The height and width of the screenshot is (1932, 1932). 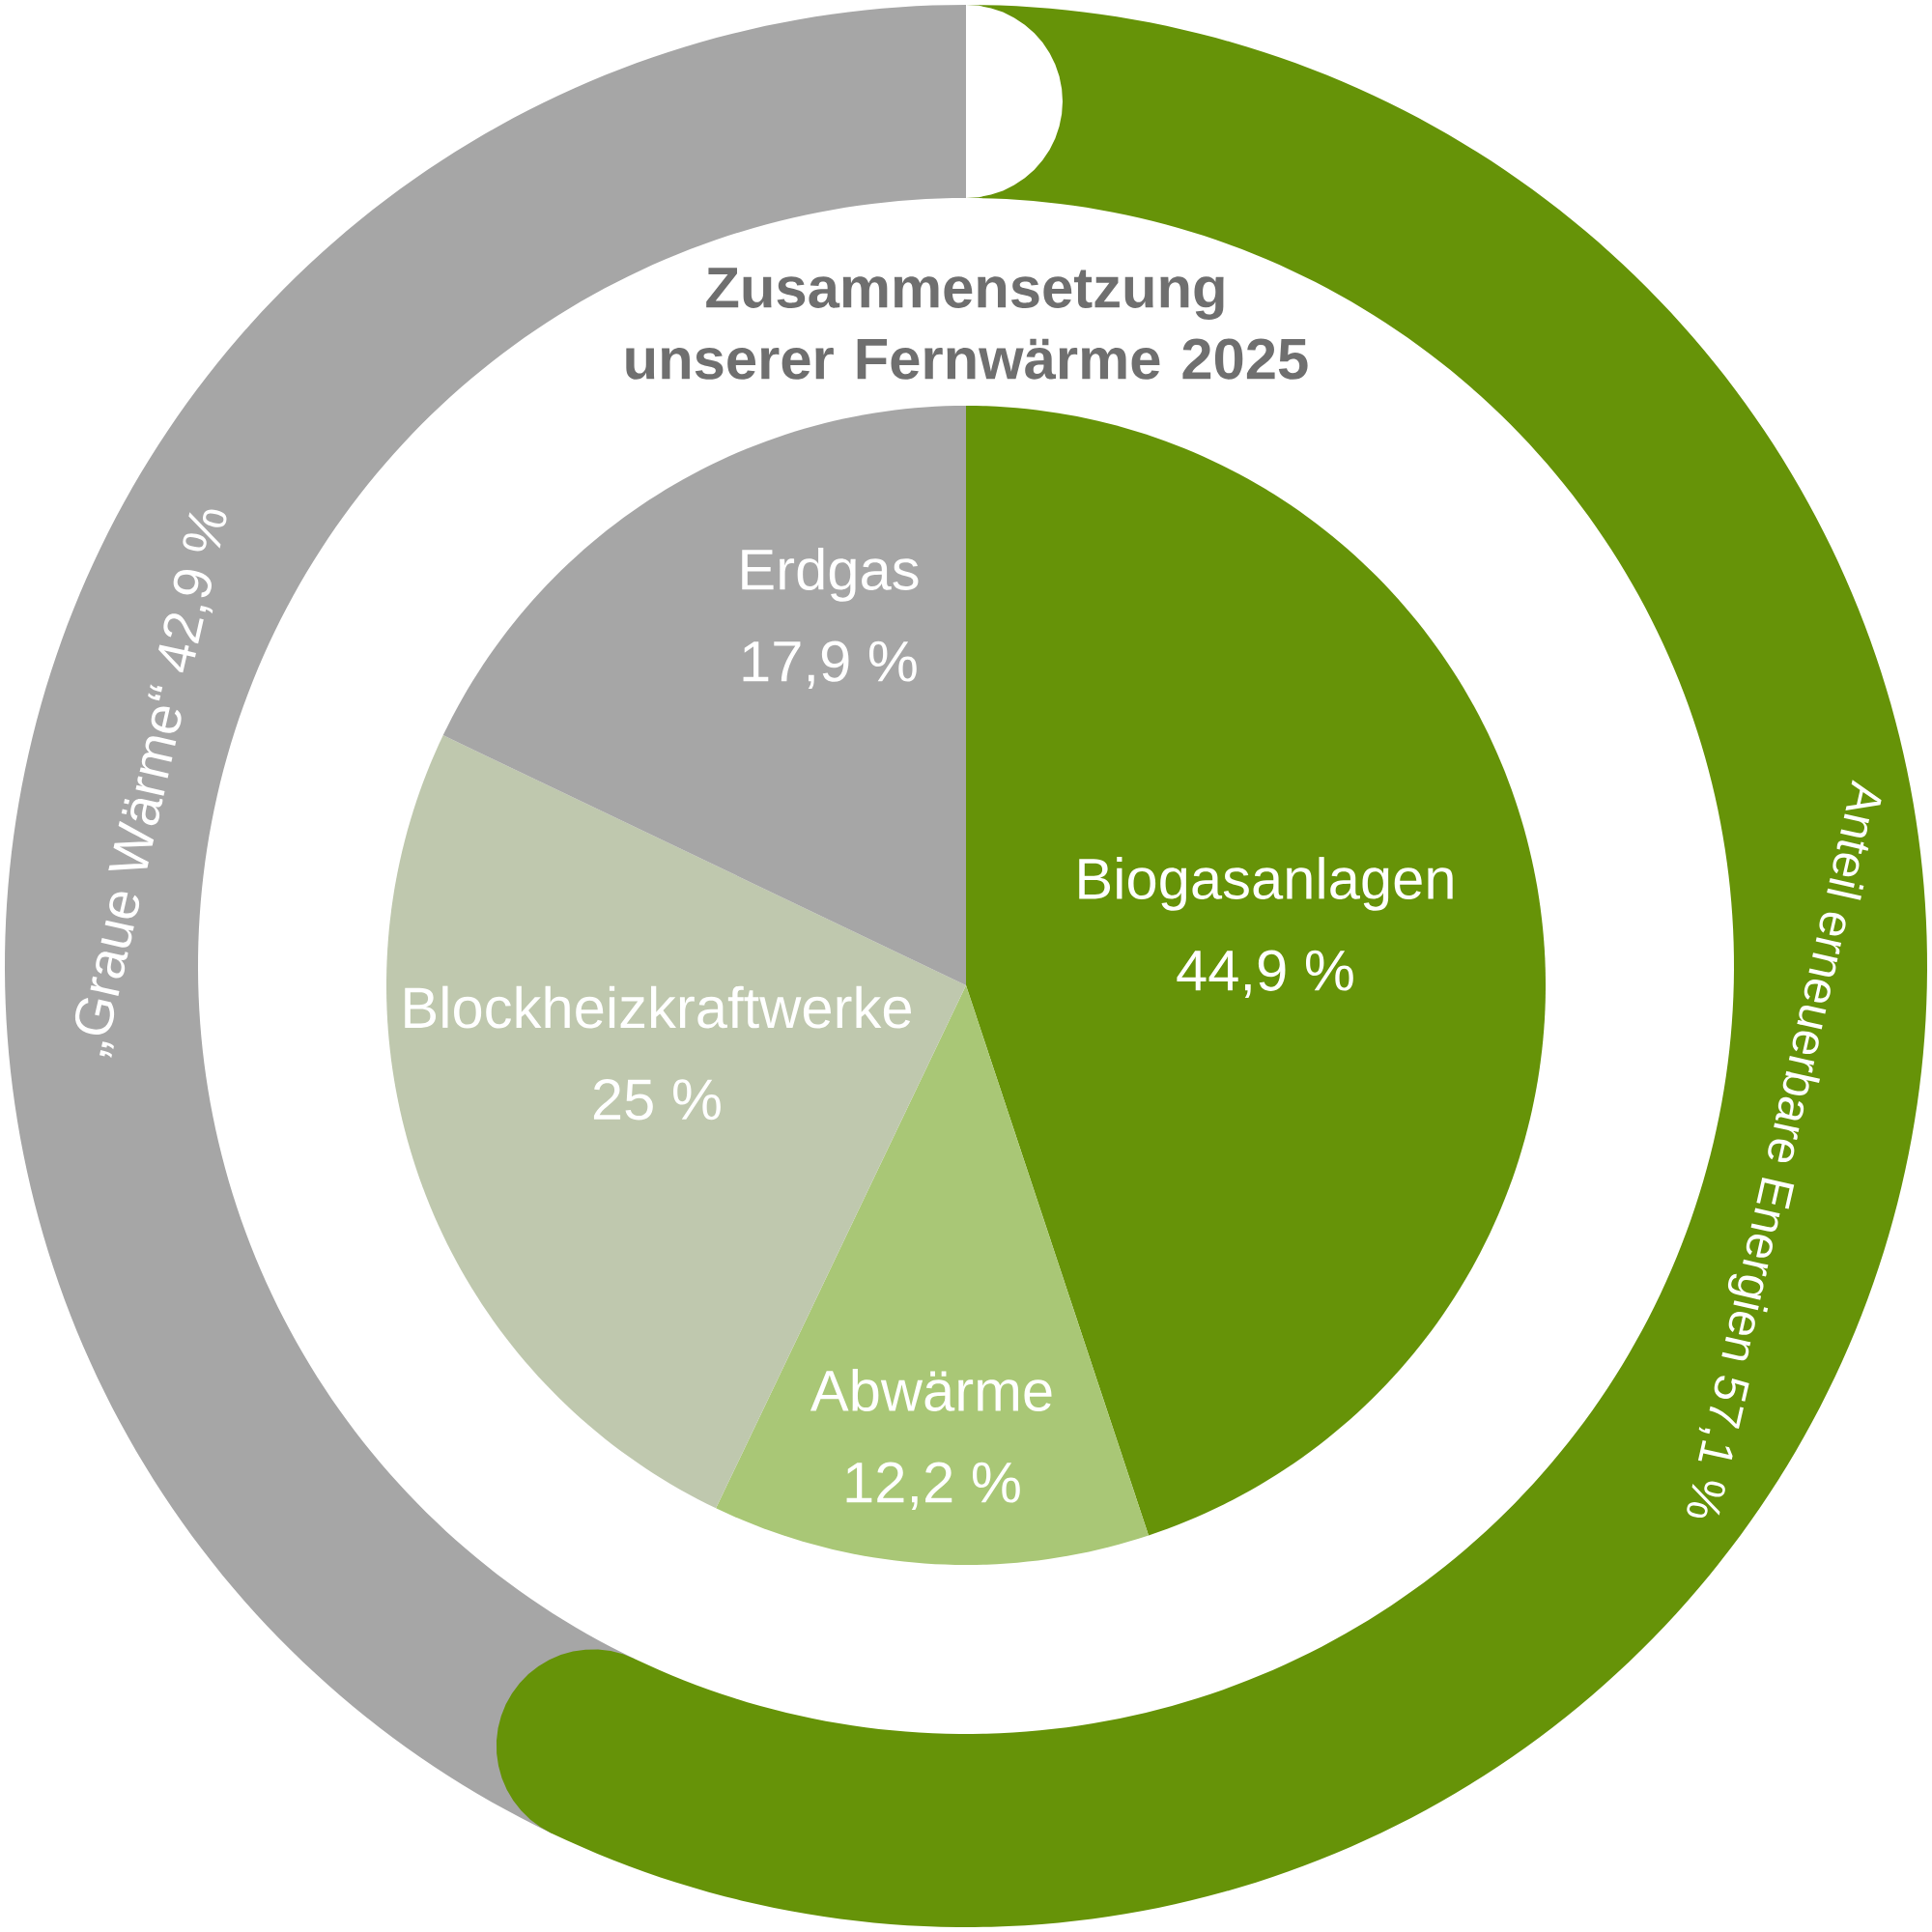 What do you see at coordinates (657, 1100) in the screenshot?
I see `data-label: 25 %` at bounding box center [657, 1100].